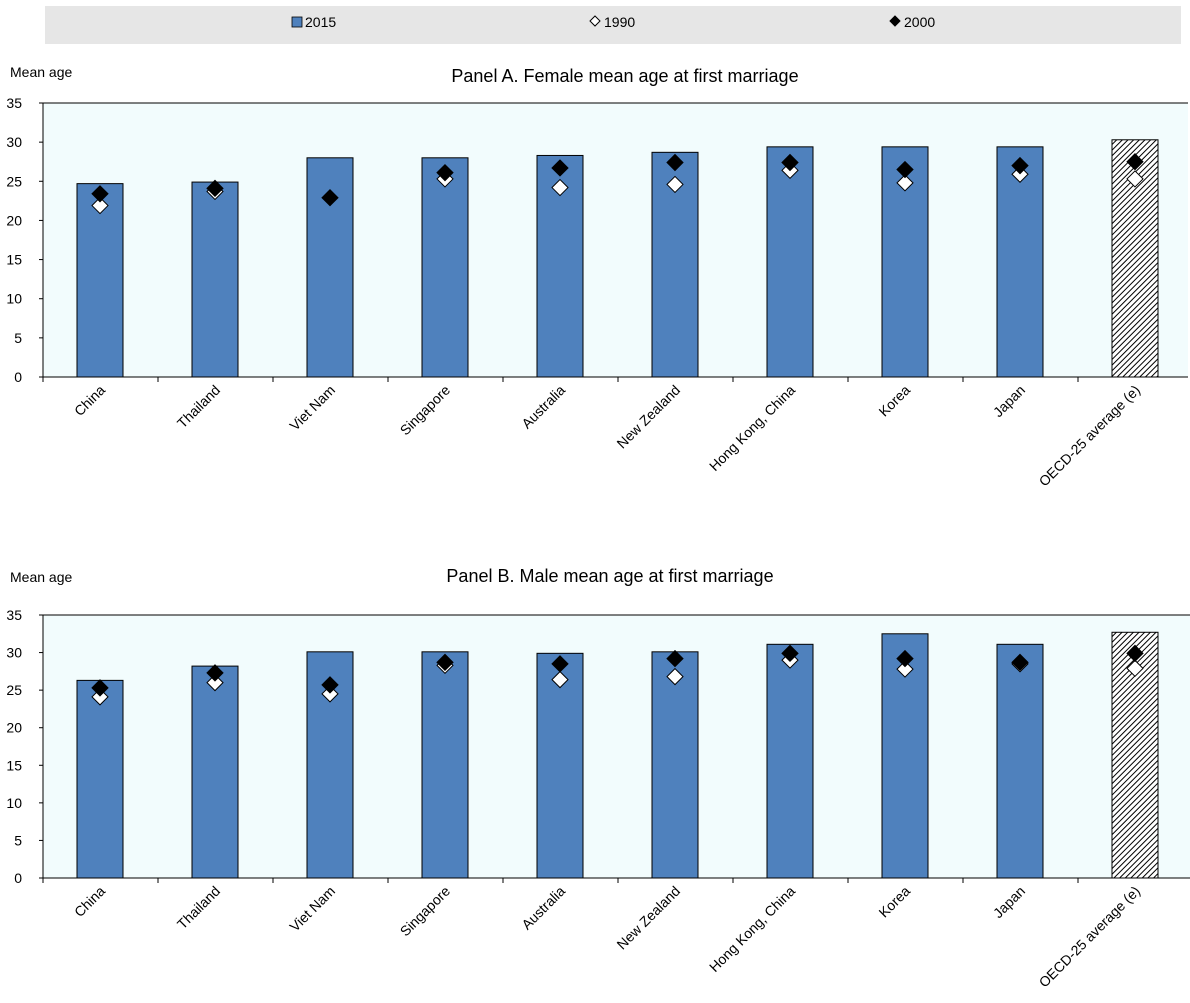  I want to click on legend-label-2015: 2015, so click(320, 22).